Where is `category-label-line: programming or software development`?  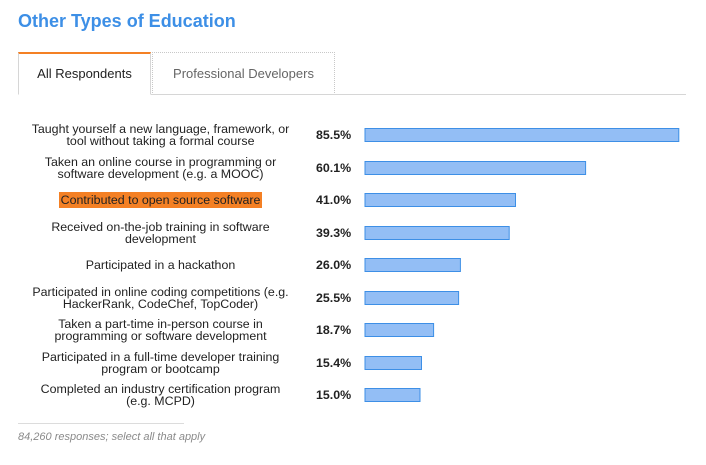
category-label-line: programming or software development is located at coordinates (160, 336).